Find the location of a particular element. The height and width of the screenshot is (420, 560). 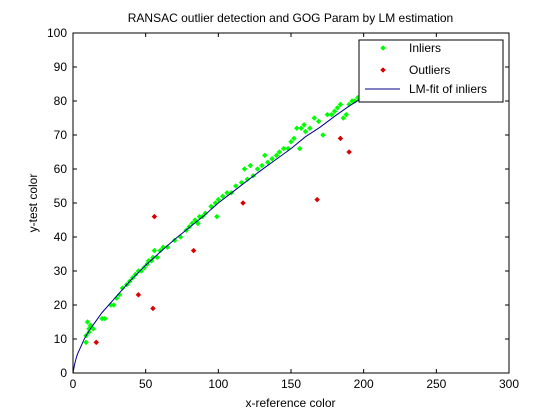

x-tick-label: 150 is located at coordinates (291, 384).